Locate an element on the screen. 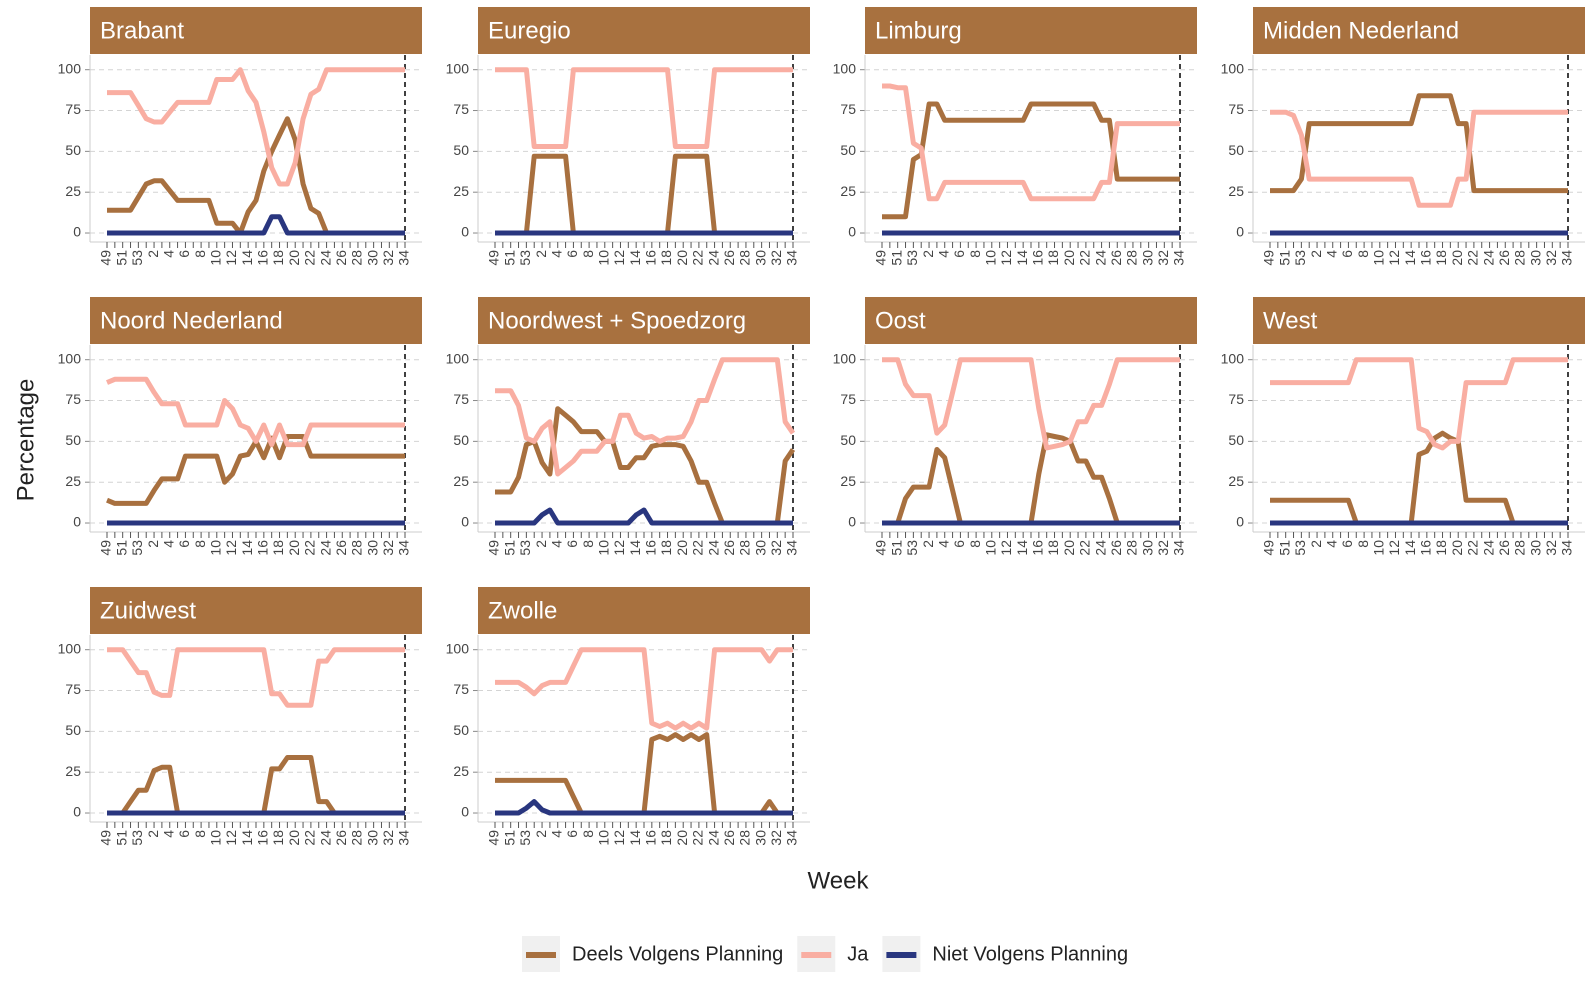 Image resolution: width=1596 pixels, height=983 pixels. x-tick-label: 8 is located at coordinates (588, 254).